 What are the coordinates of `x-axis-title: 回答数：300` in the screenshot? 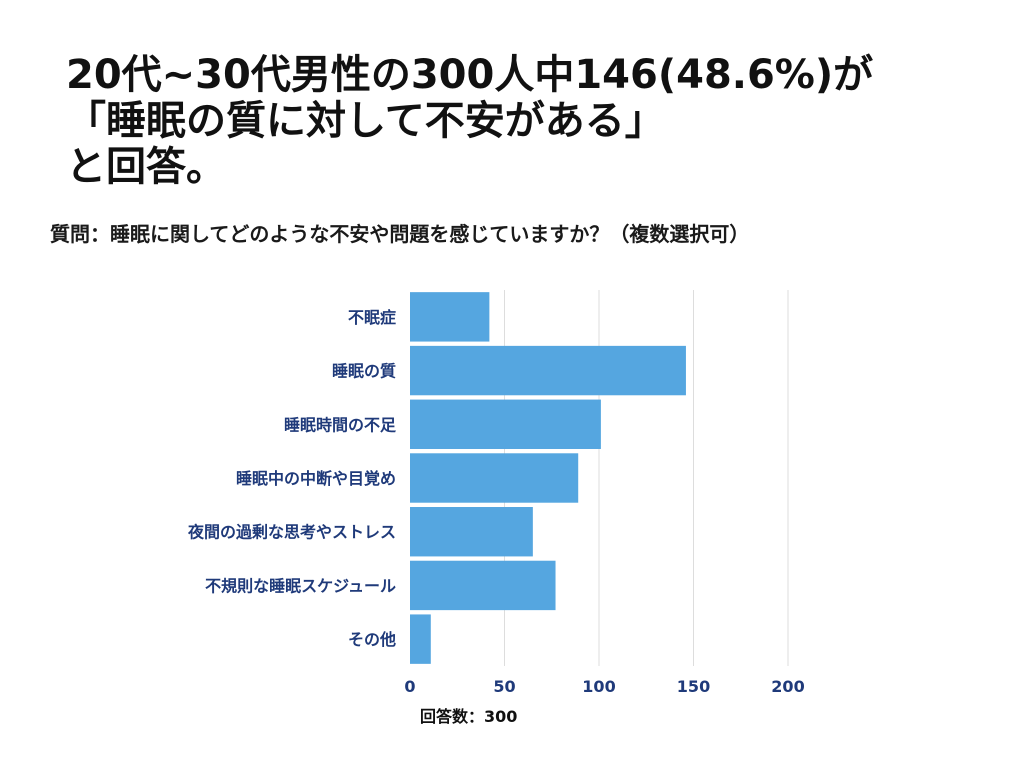 It's located at (468, 716).